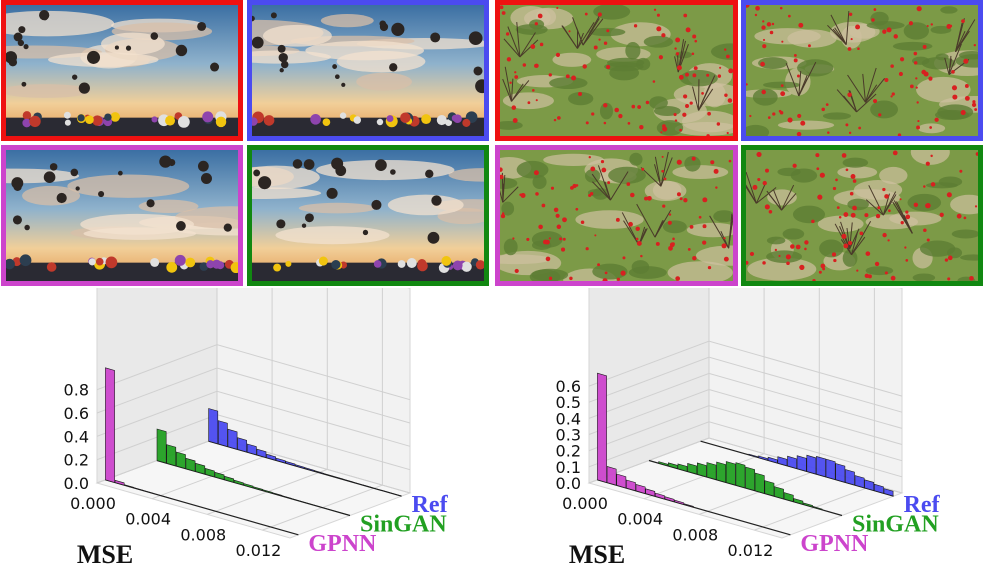  I want to click on z-tick-label: 0.3, so click(568, 435).